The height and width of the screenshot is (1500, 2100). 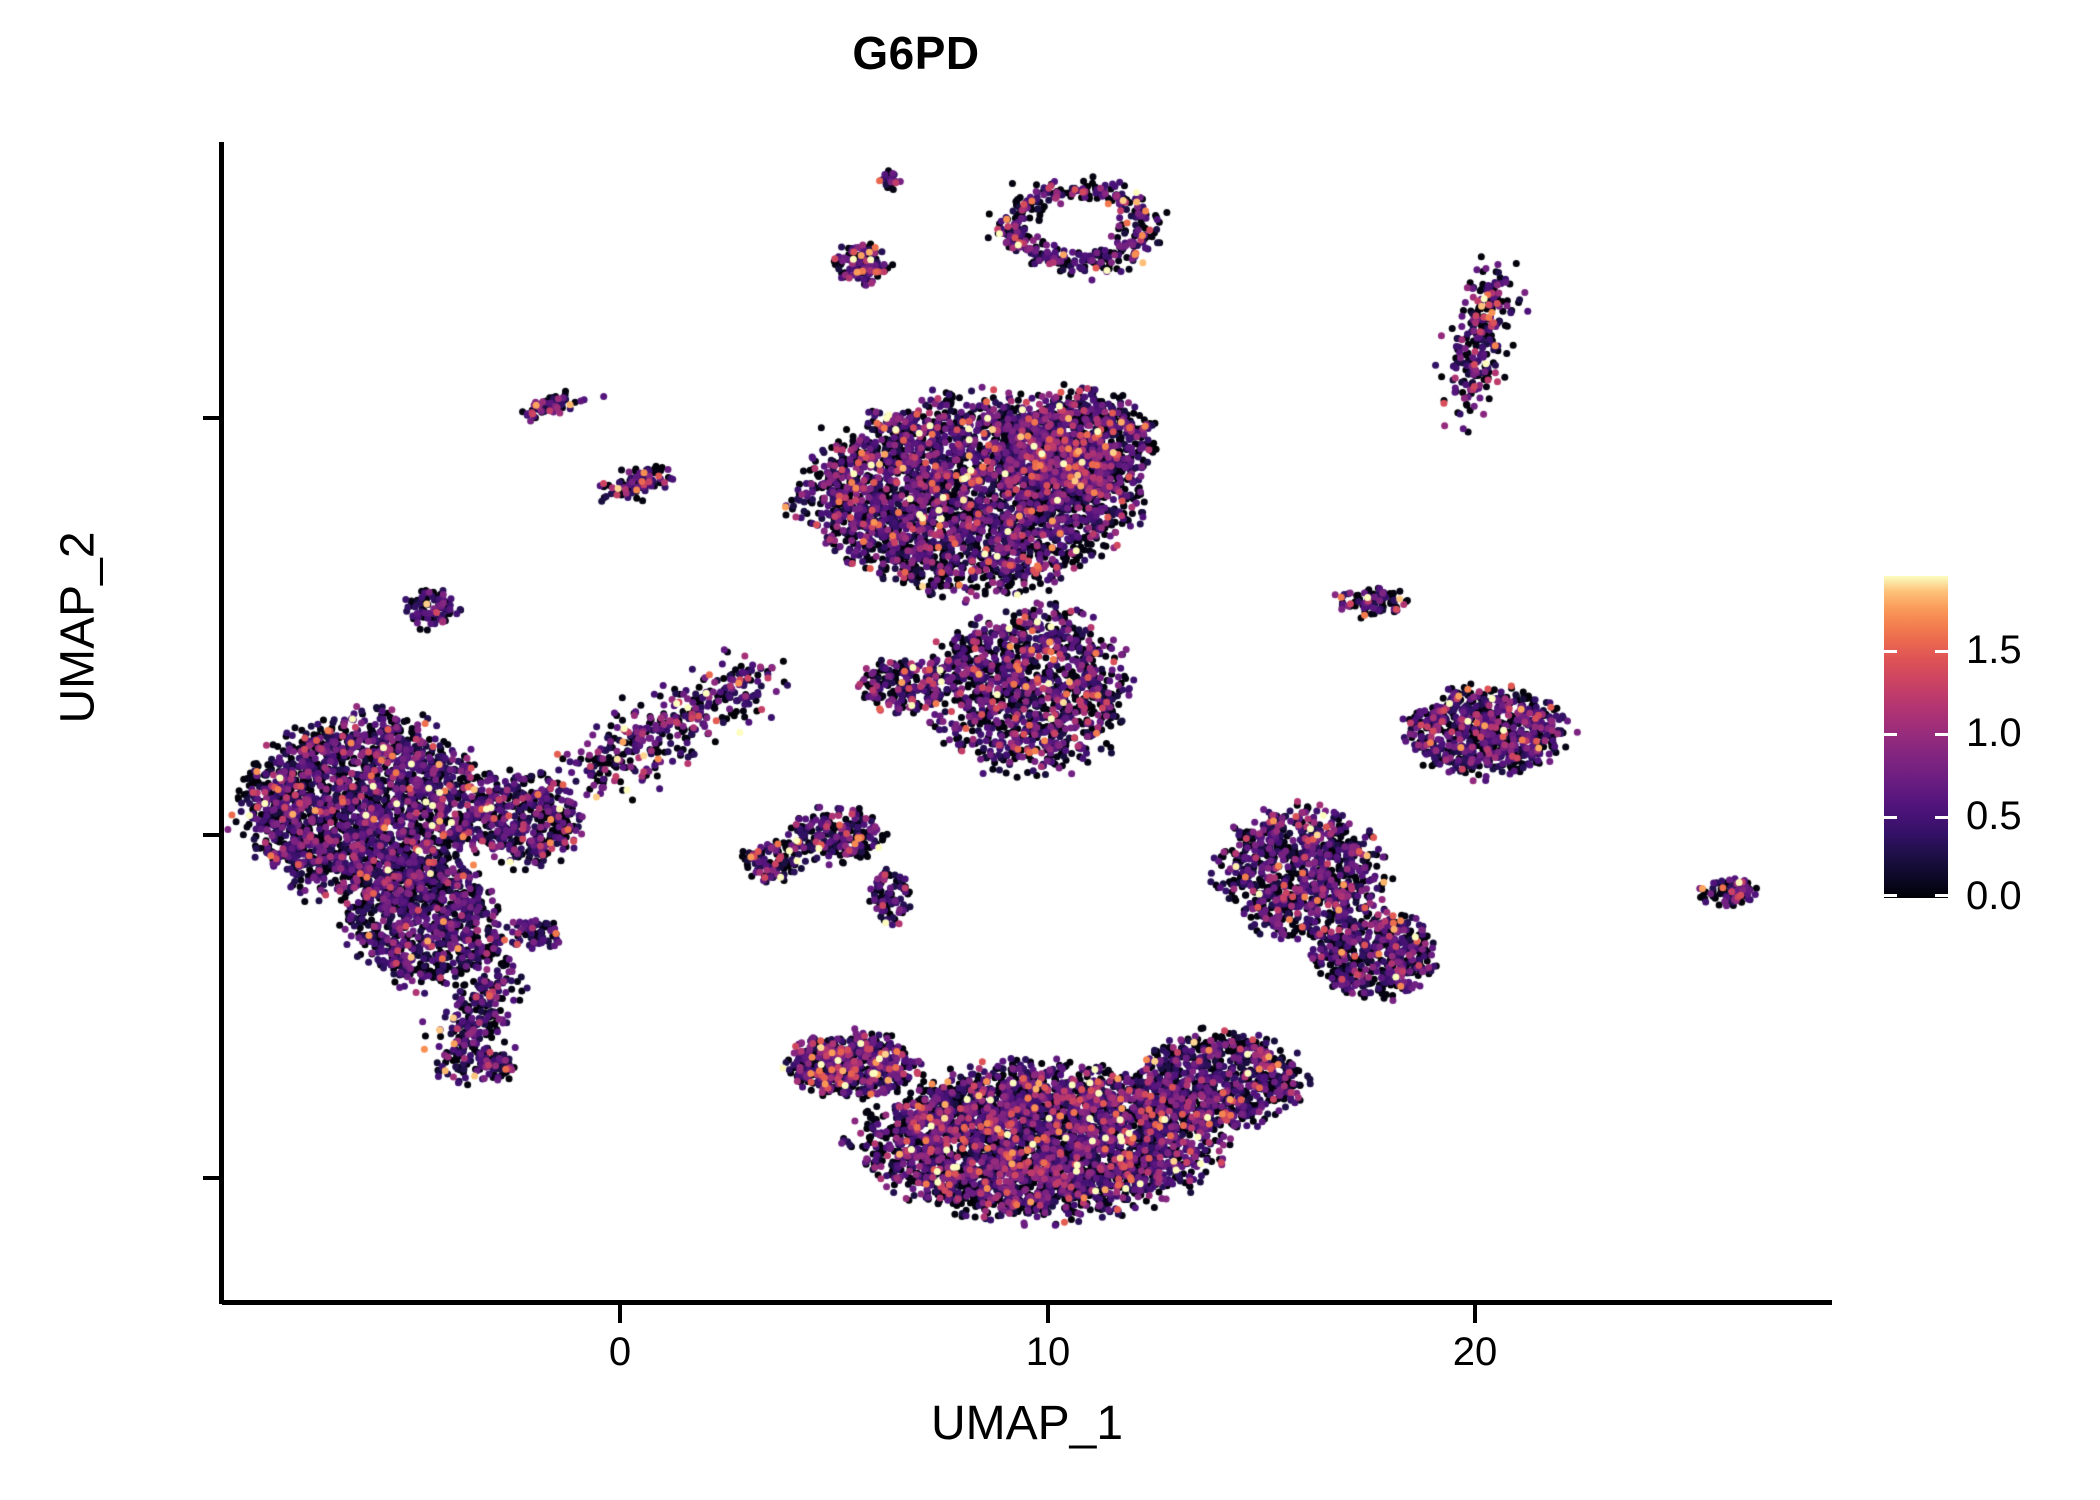 What do you see at coordinates (1475, 1352) in the screenshot?
I see `x-tick-label: 20` at bounding box center [1475, 1352].